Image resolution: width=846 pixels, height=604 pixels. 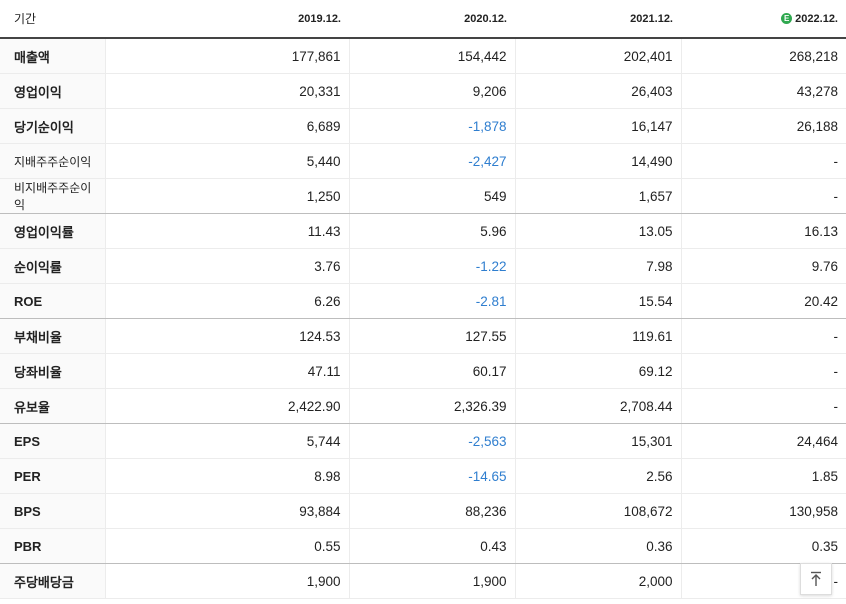 I want to click on table-cell: 3.76, so click(x=226, y=266).